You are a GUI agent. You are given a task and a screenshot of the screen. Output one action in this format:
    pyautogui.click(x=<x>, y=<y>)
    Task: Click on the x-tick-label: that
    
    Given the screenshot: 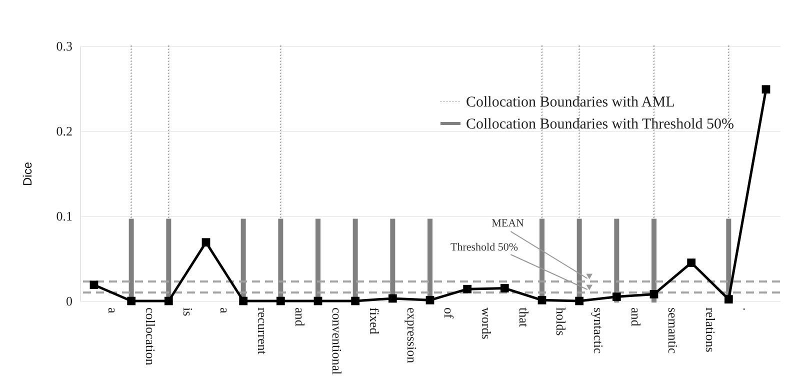 What is the action you would take?
    pyautogui.click(x=524, y=318)
    